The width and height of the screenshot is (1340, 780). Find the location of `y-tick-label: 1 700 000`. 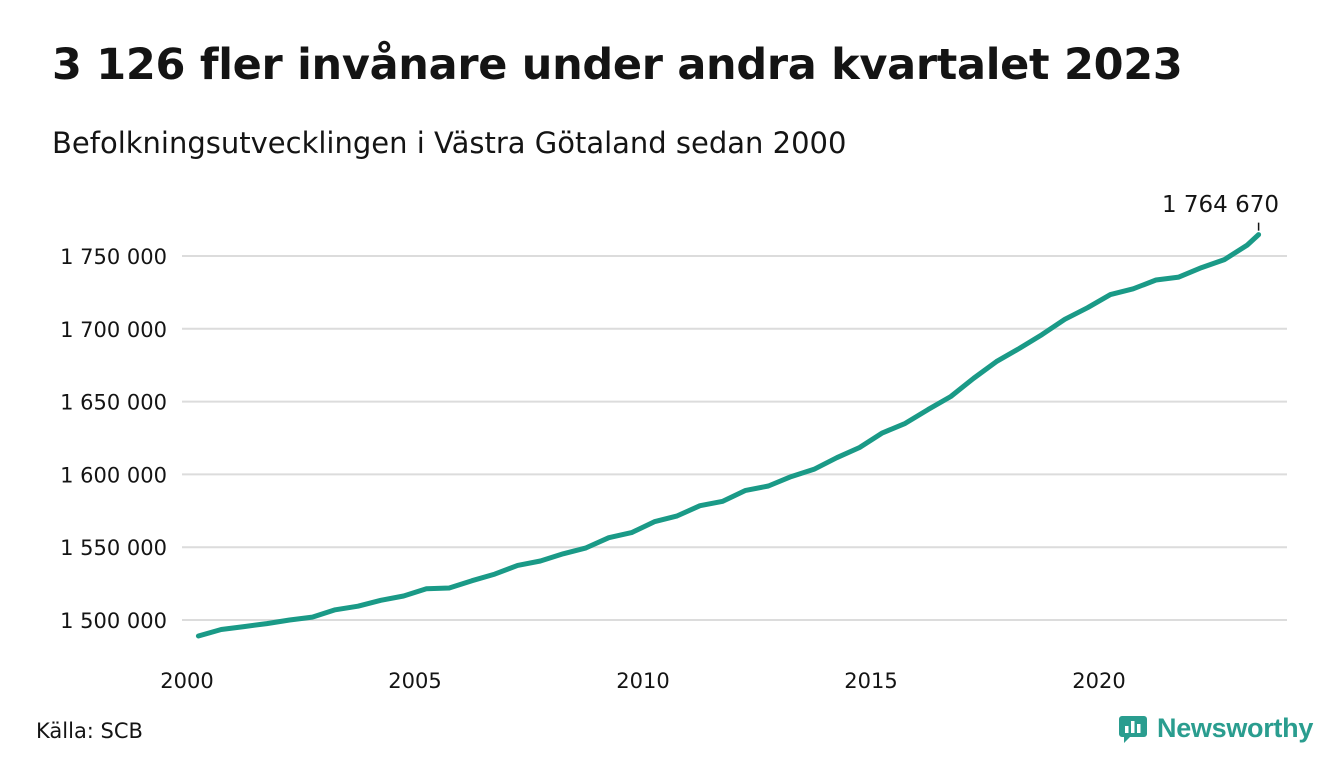

y-tick-label: 1 700 000 is located at coordinates (113, 330).